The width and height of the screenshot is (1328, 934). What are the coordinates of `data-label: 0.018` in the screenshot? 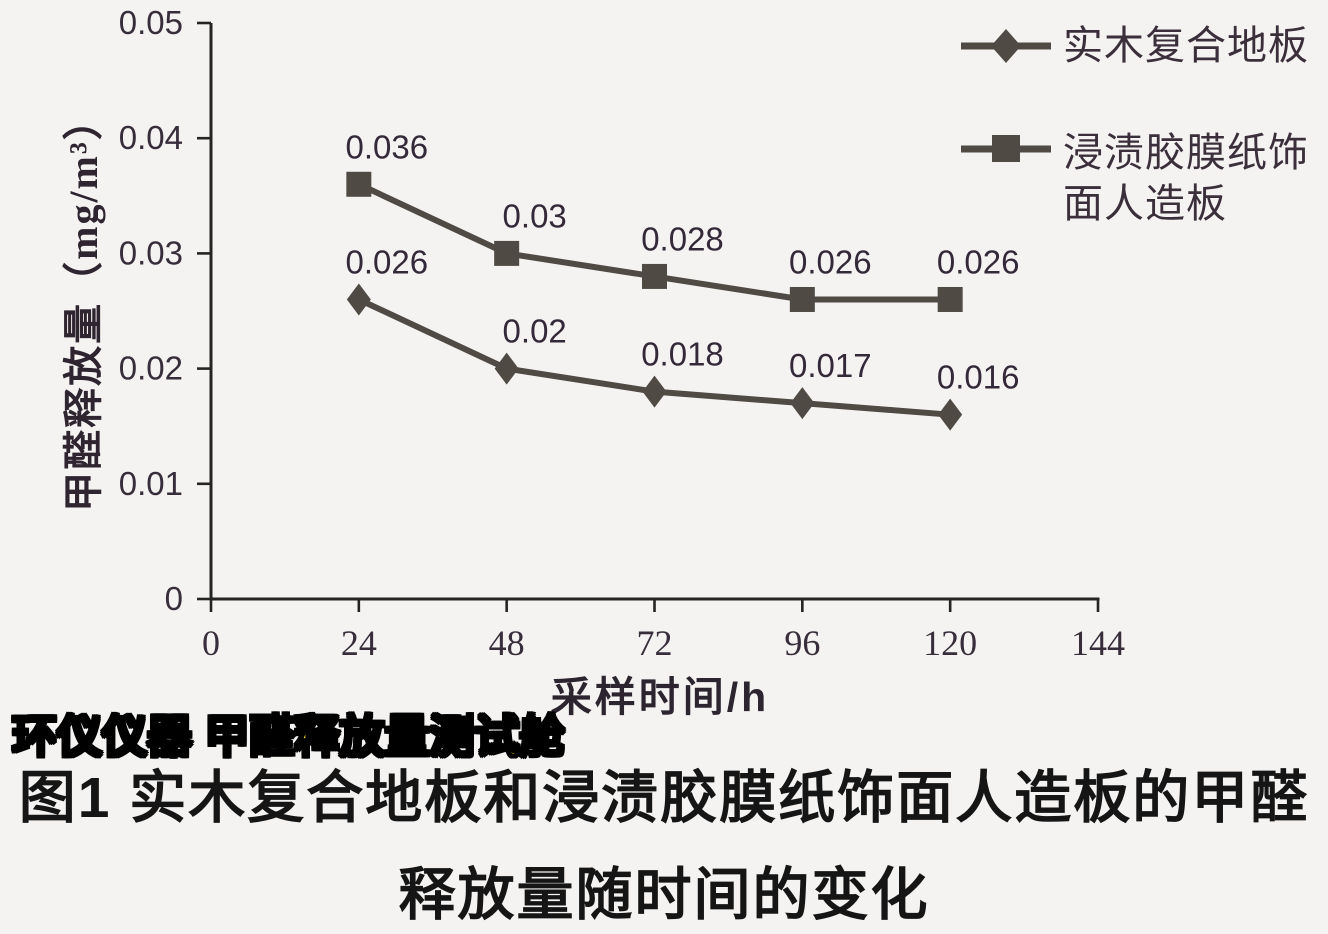 It's located at (682, 354).